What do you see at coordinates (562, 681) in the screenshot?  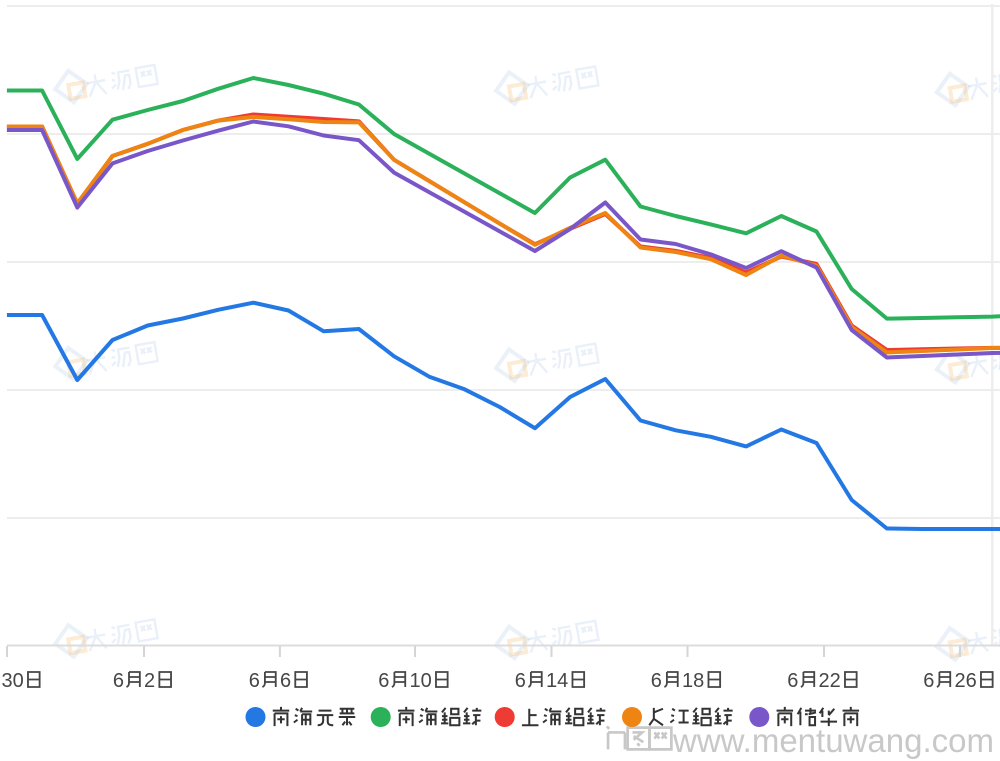 I see `svg-text: 4` at bounding box center [562, 681].